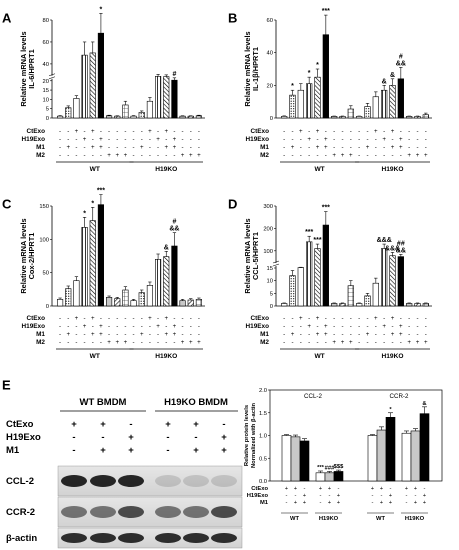 This screenshot has width=459, height=550. What do you see at coordinates (7, 204) in the screenshot?
I see `panel-letter: C` at bounding box center [7, 204].